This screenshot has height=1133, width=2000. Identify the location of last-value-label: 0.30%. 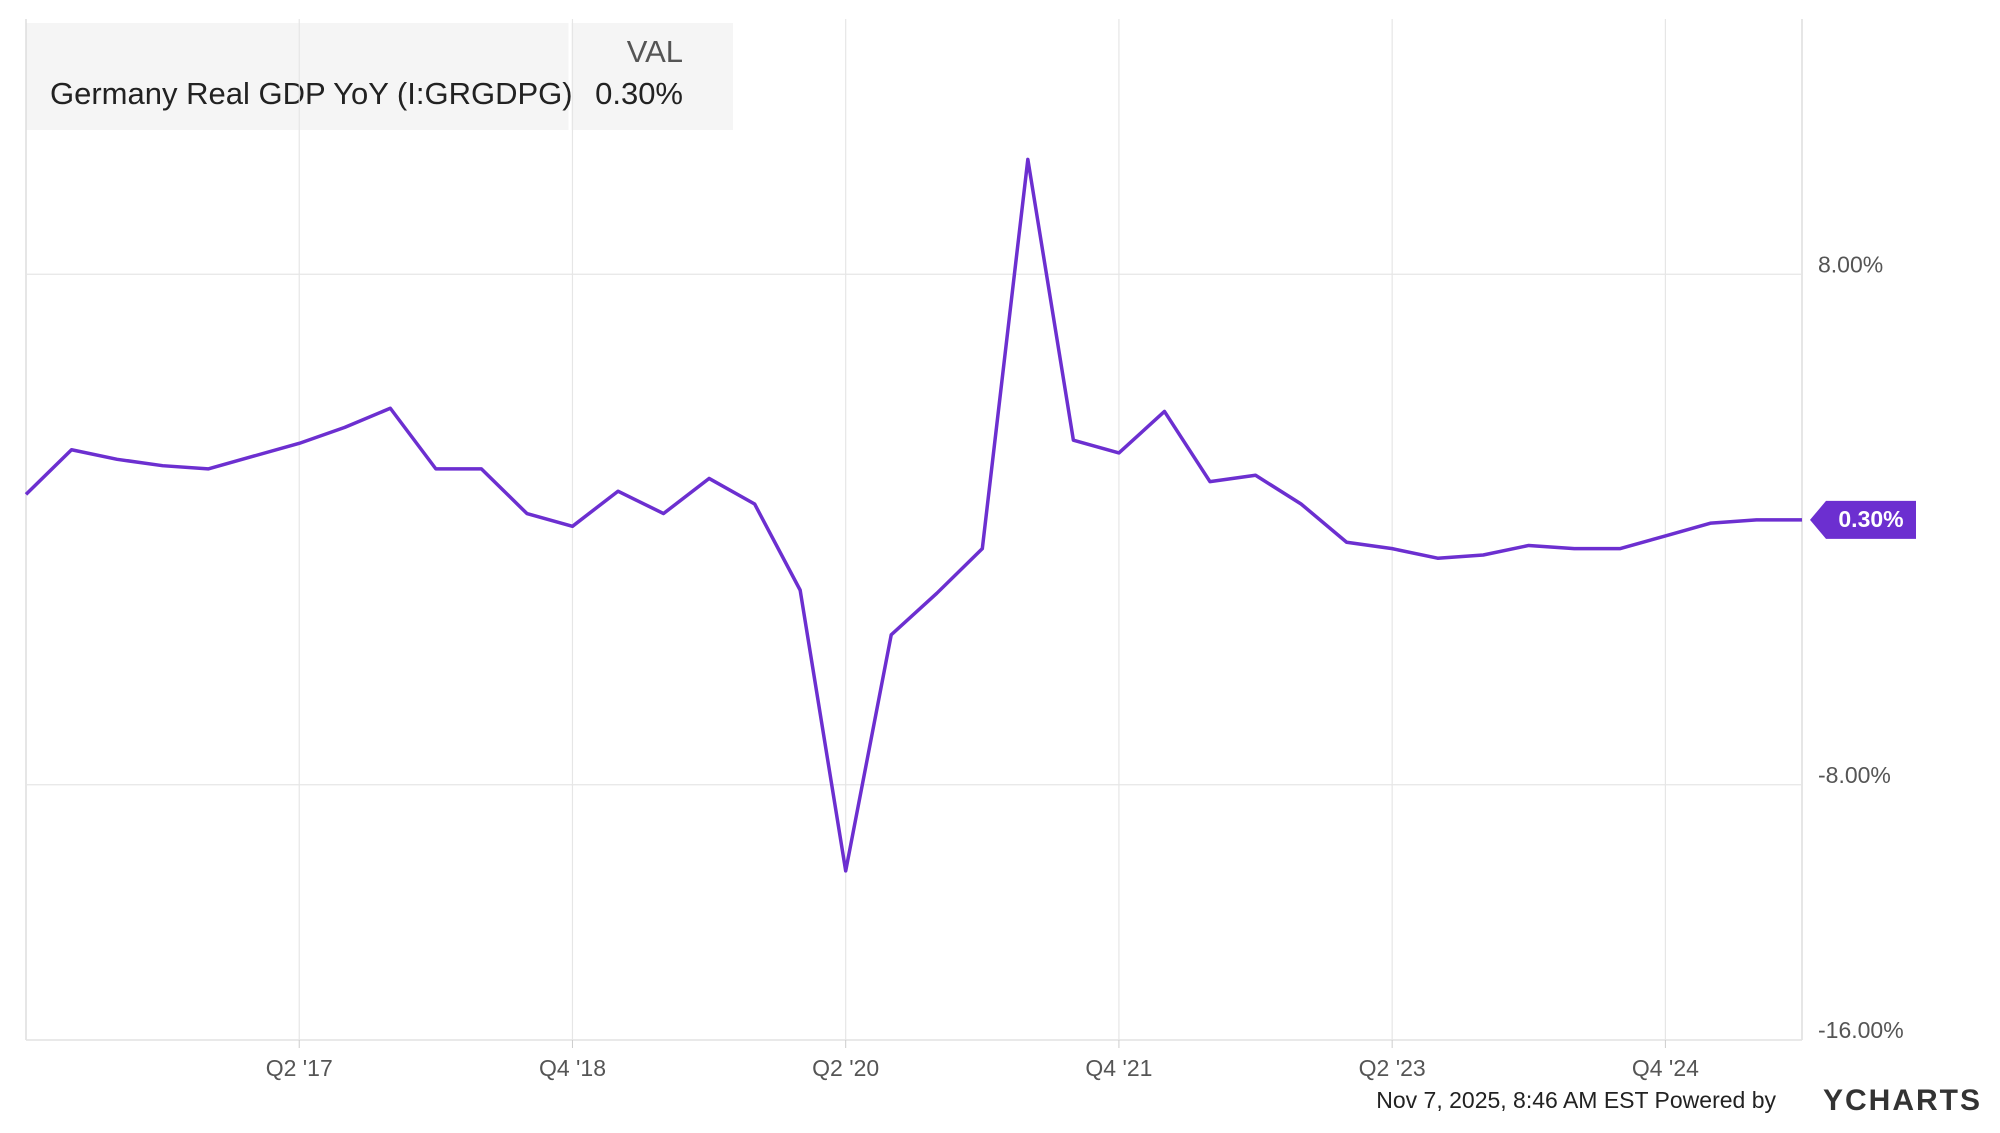
(1870, 519).